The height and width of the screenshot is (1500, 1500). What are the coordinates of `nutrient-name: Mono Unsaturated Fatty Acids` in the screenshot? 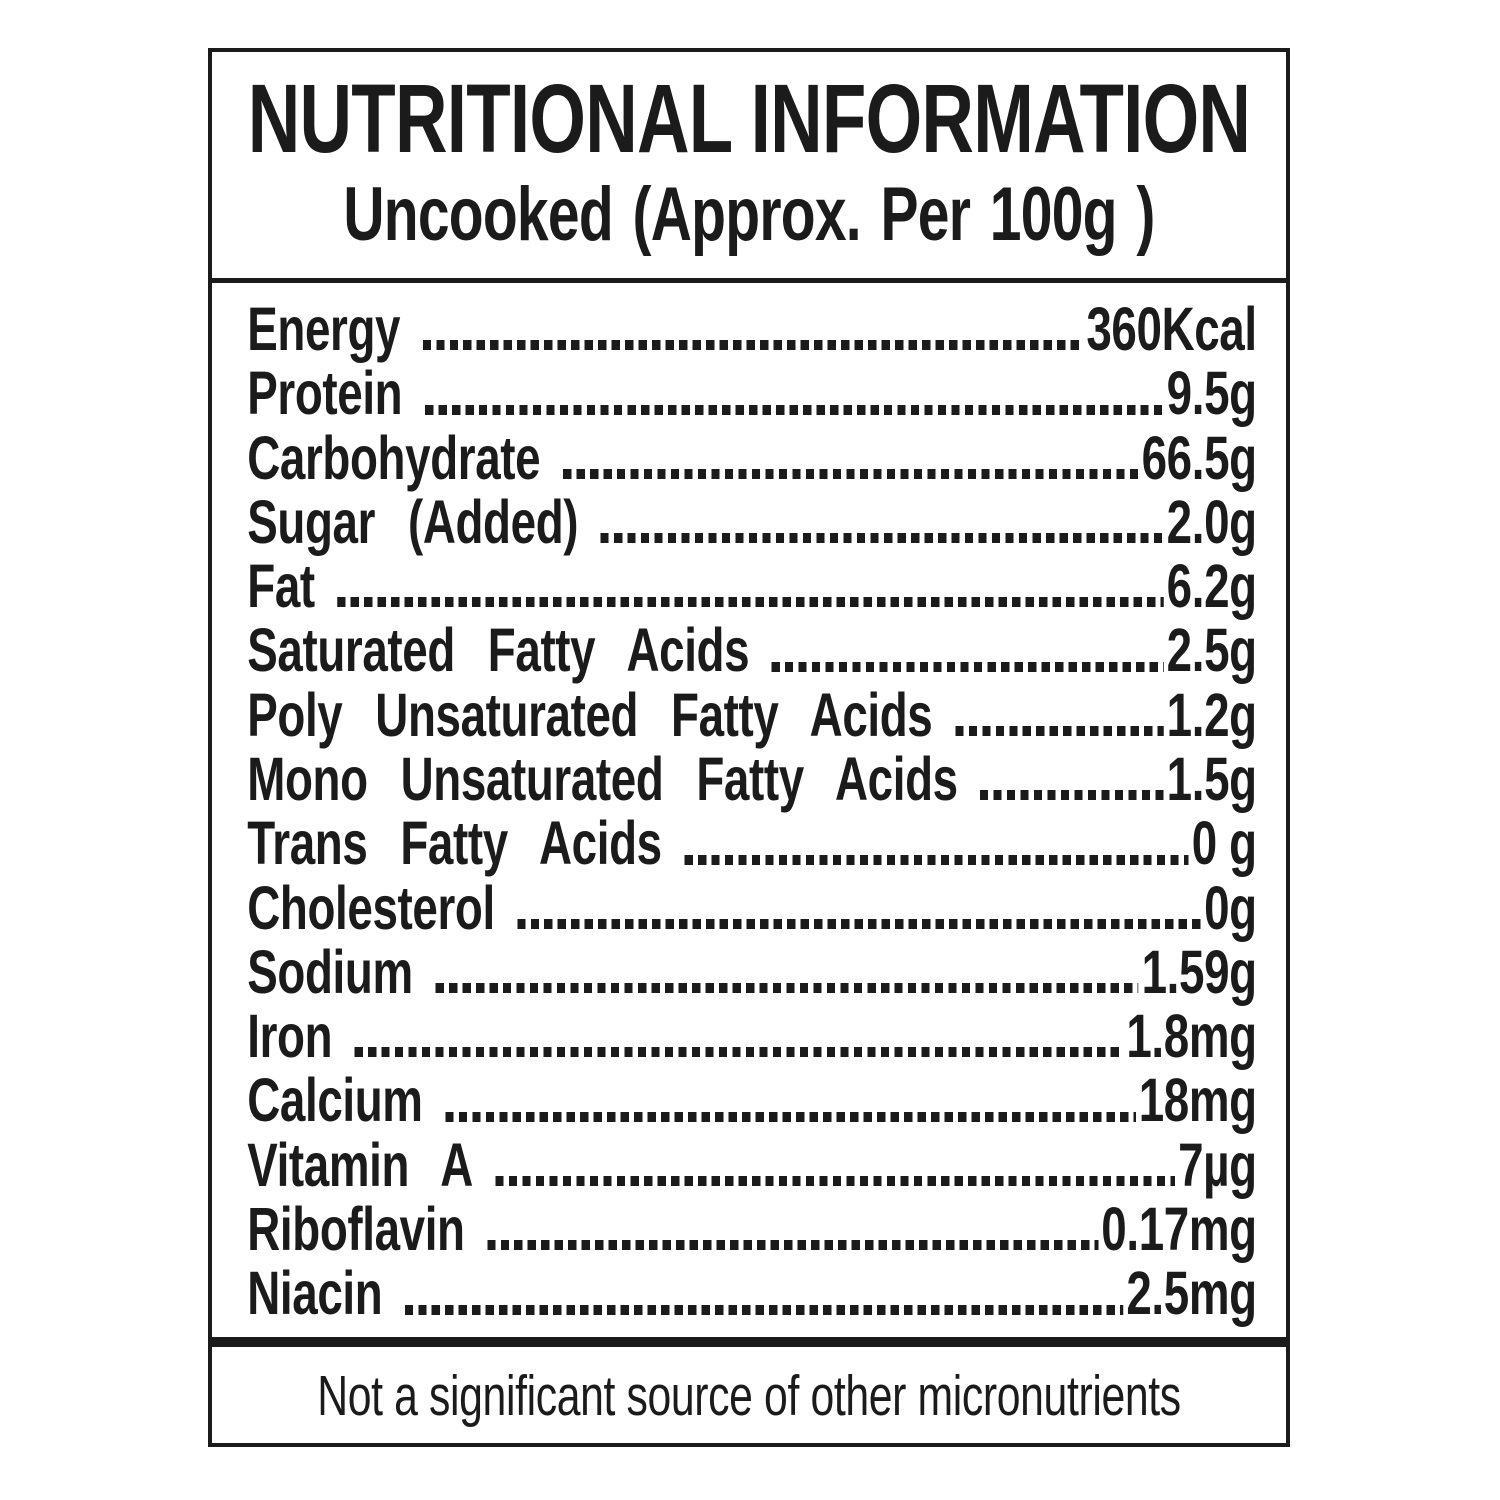 It's located at (602, 779).